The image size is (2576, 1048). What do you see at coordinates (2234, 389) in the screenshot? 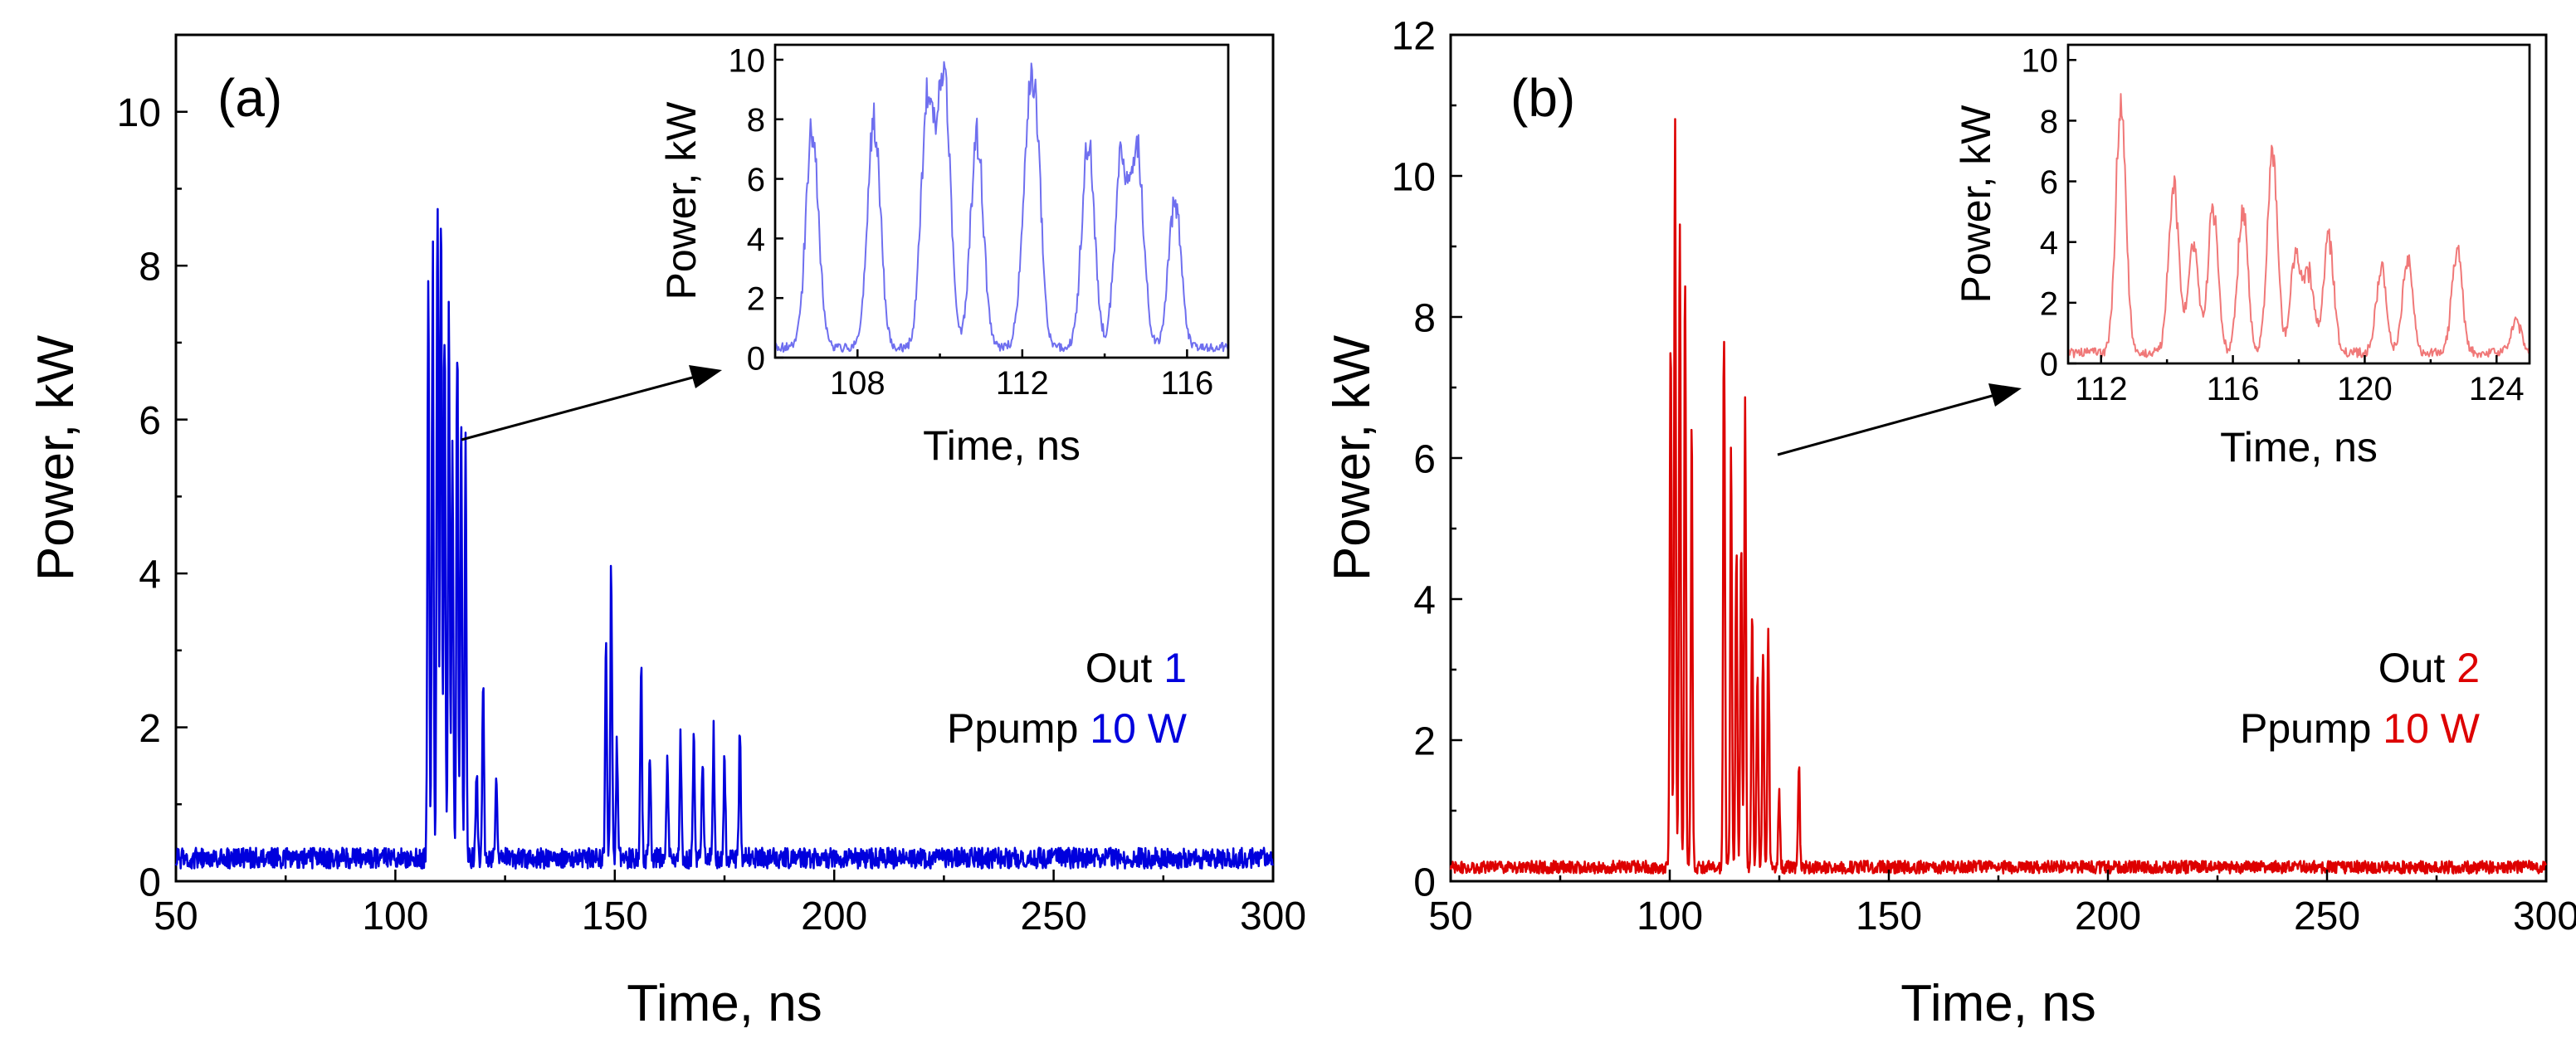
I see `panel-b-inset-x-tick-label: 116` at bounding box center [2234, 389].